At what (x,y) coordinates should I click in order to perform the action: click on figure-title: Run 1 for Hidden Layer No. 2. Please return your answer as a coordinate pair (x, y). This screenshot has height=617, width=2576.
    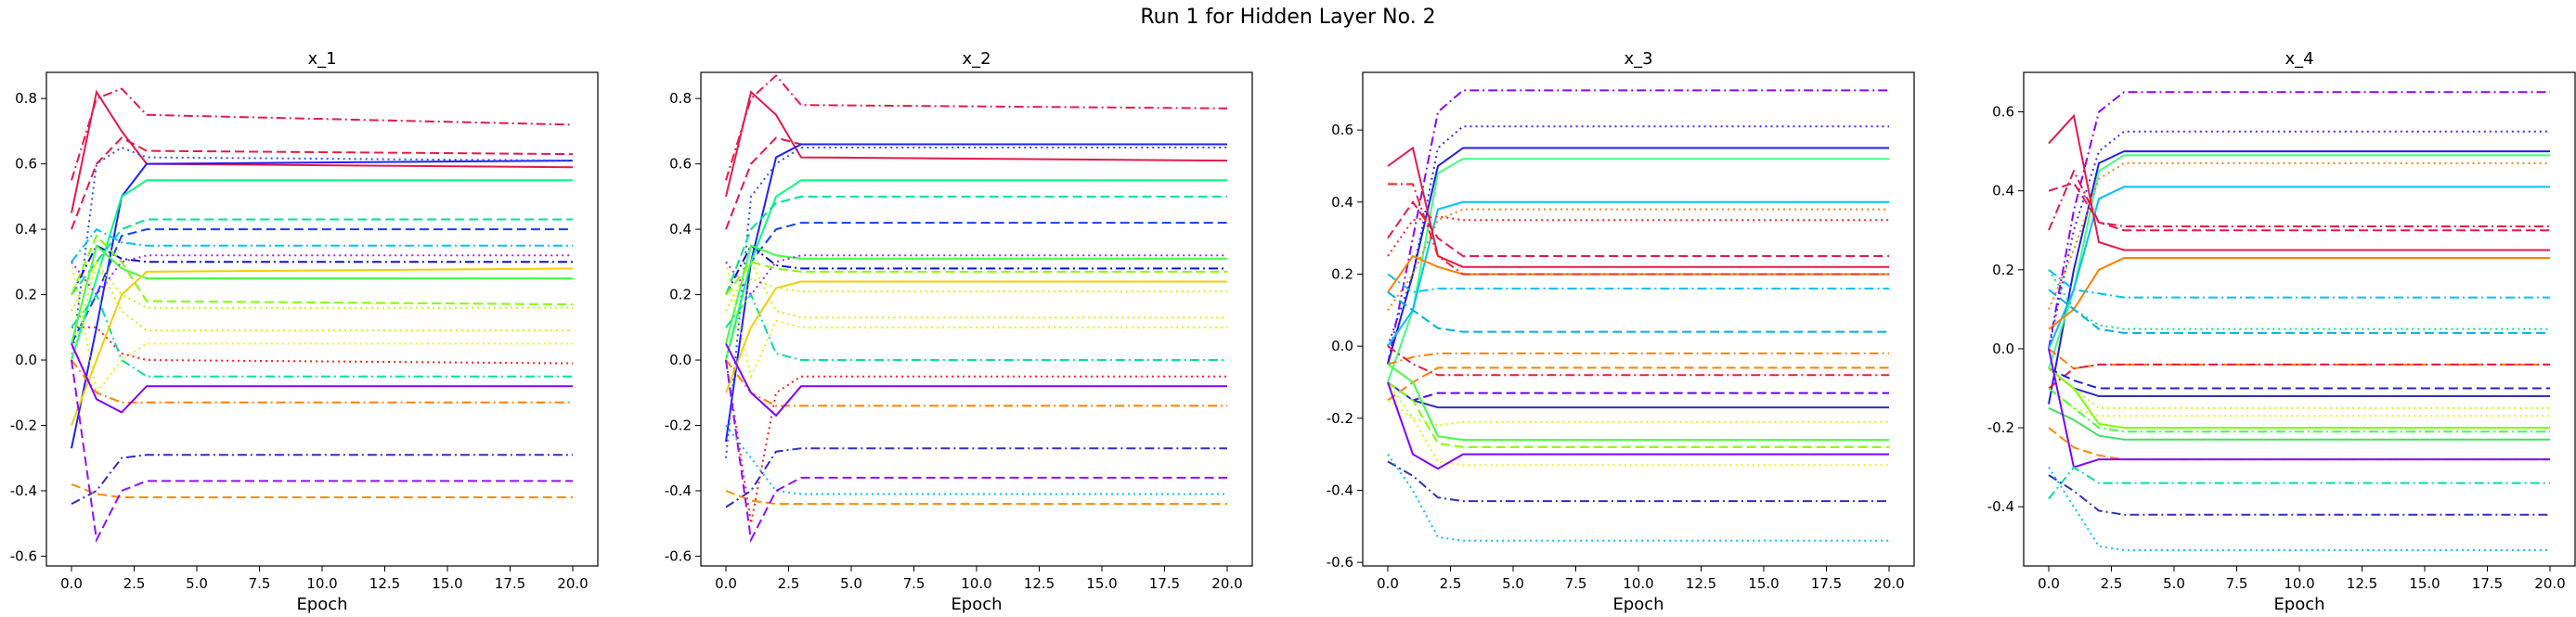
    Looking at the image, I should click on (1288, 17).